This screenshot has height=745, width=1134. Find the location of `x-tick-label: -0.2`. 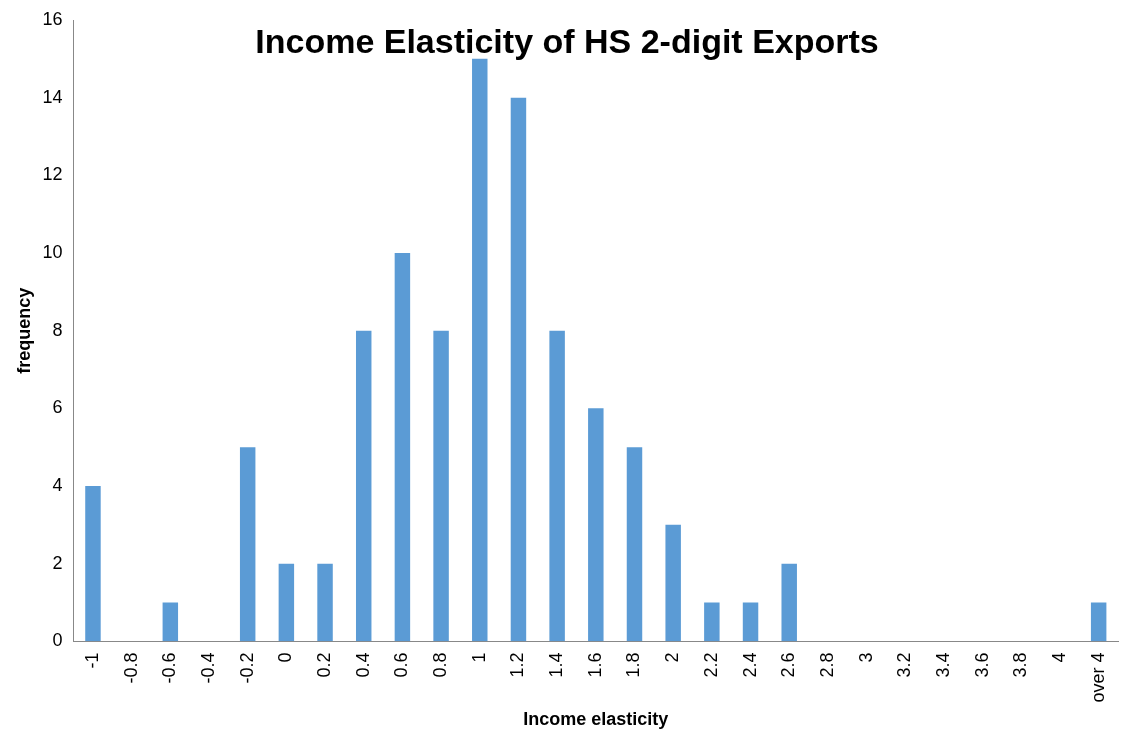

x-tick-label: -0.2 is located at coordinates (246, 668).